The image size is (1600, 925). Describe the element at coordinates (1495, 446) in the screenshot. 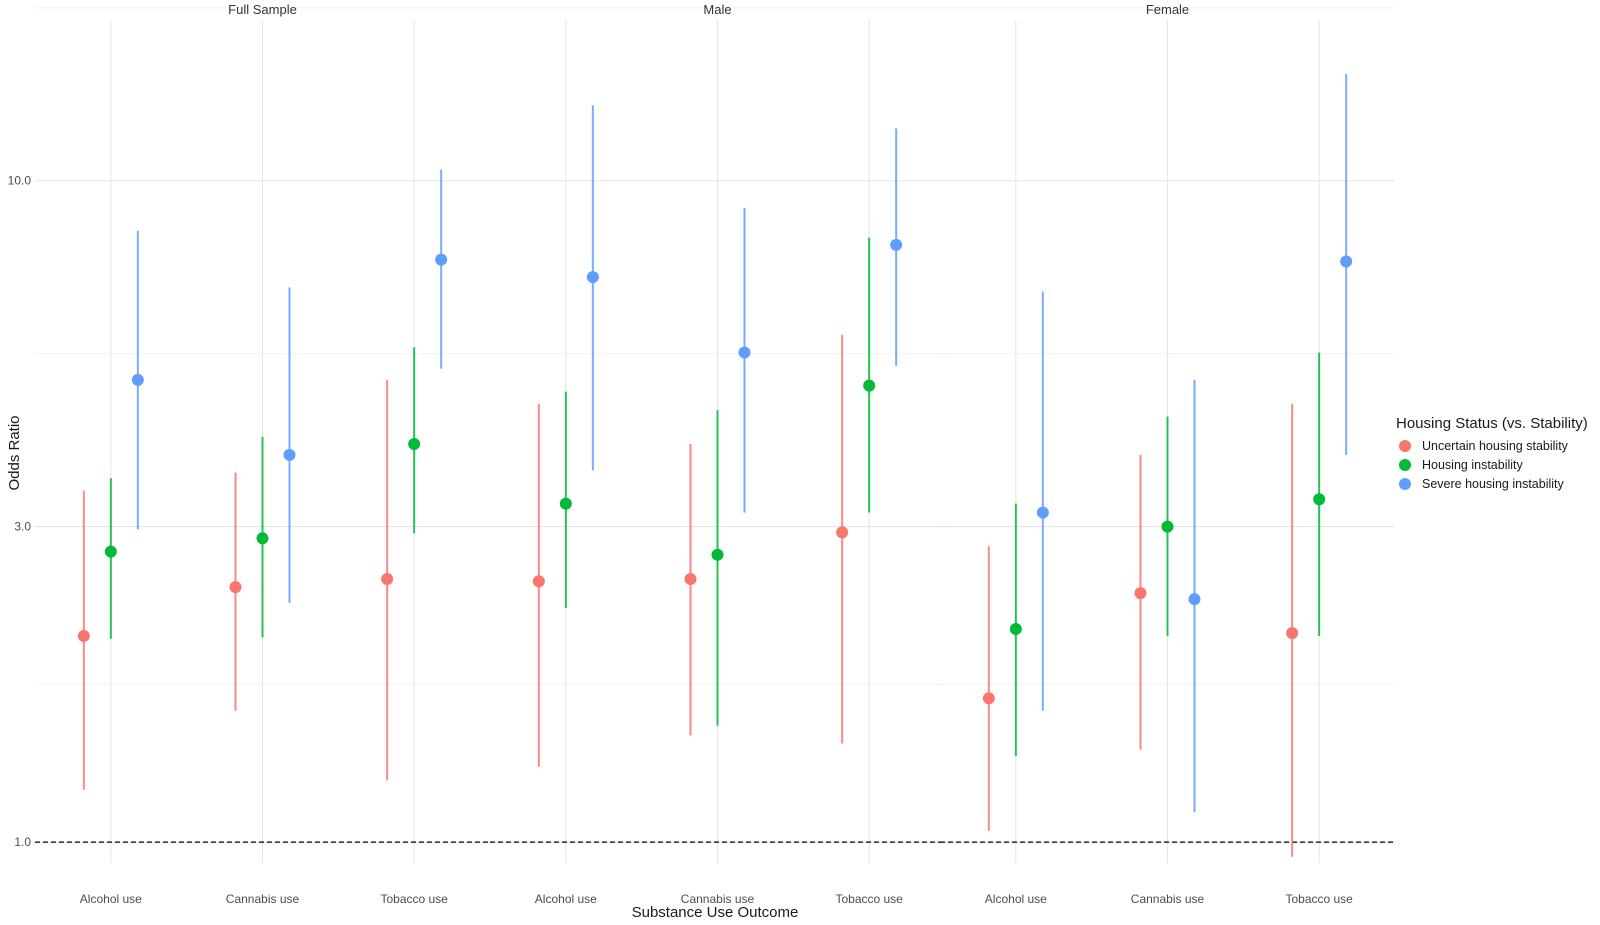

I see `legend-label: Uncertain housing stability` at that location.